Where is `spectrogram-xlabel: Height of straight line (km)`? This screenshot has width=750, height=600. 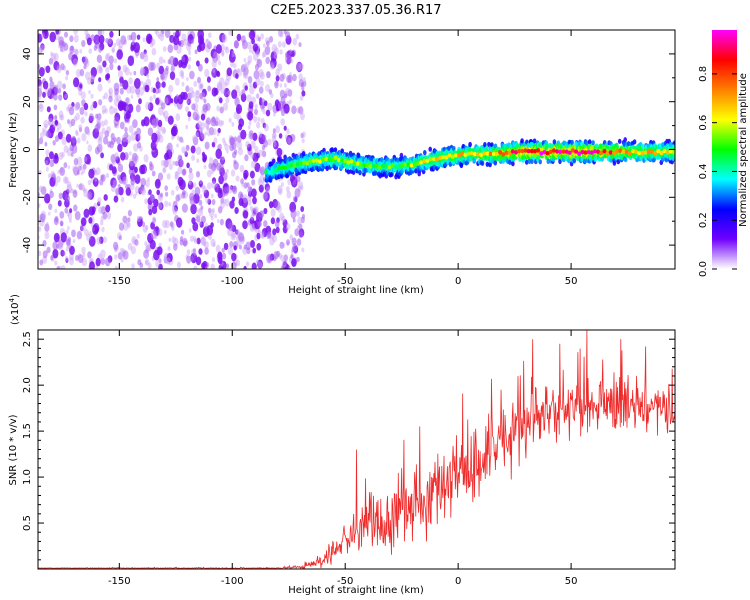
spectrogram-xlabel: Height of straight line (km) is located at coordinates (356, 290).